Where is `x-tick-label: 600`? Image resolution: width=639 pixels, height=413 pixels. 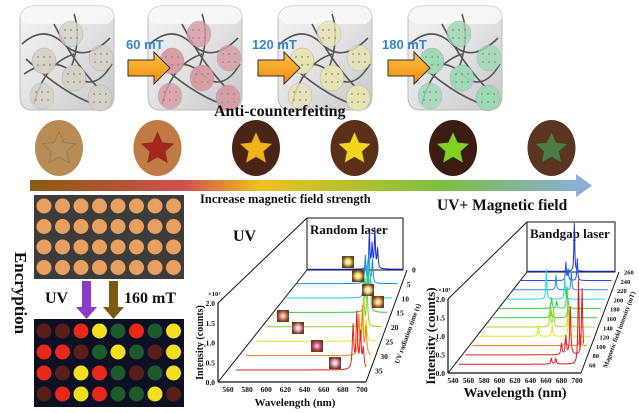
x-tick-label: 600 is located at coordinates (500, 380).